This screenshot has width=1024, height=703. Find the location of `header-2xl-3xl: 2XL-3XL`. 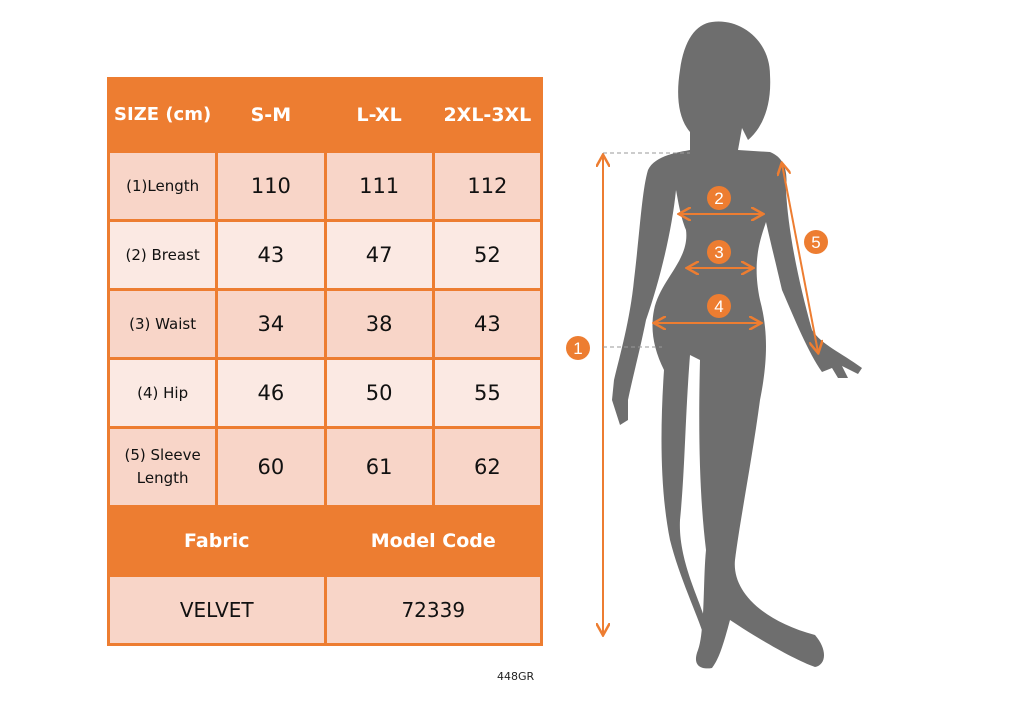

header-2xl-3xl: 2XL-3XL is located at coordinates (487, 115).